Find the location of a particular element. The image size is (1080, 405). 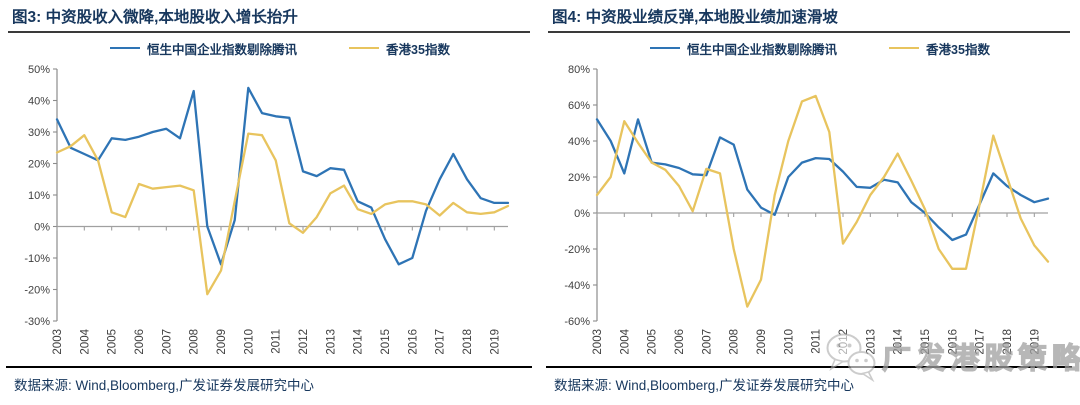

chart-title: 图4: 中资股业绩反弹,本地股业绩加速滑坡 is located at coordinates (695, 17).